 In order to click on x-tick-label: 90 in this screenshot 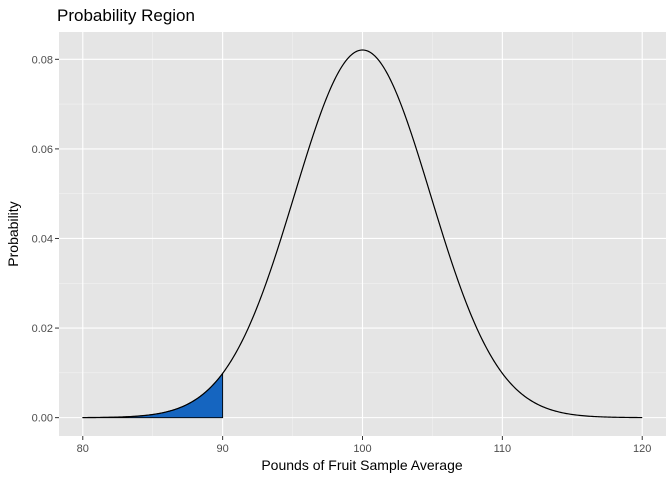, I will do `click(223, 449)`.